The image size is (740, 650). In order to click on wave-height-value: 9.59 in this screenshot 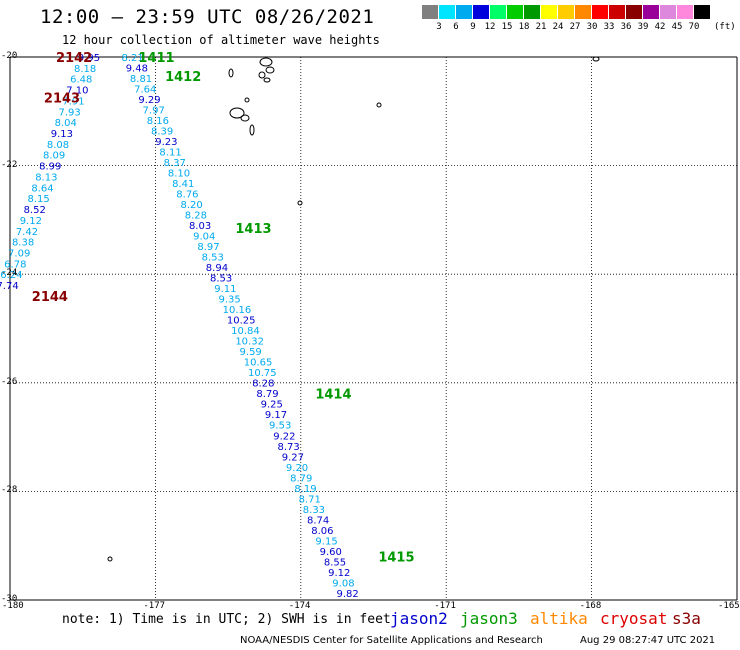, I will do `click(251, 352)`.